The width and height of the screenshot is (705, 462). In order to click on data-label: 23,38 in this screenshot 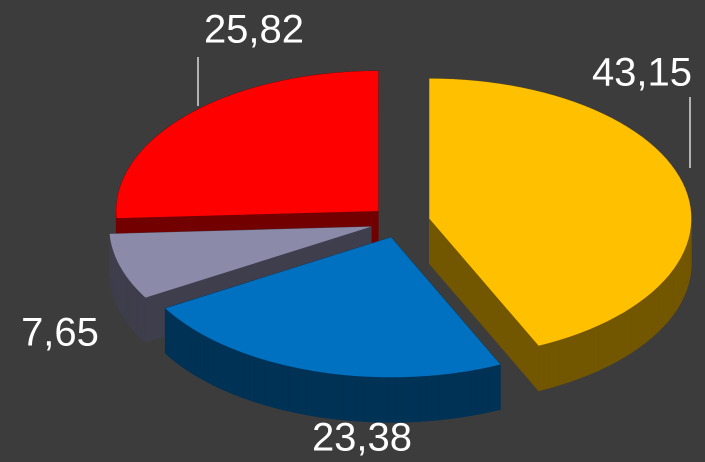, I will do `click(362, 438)`.